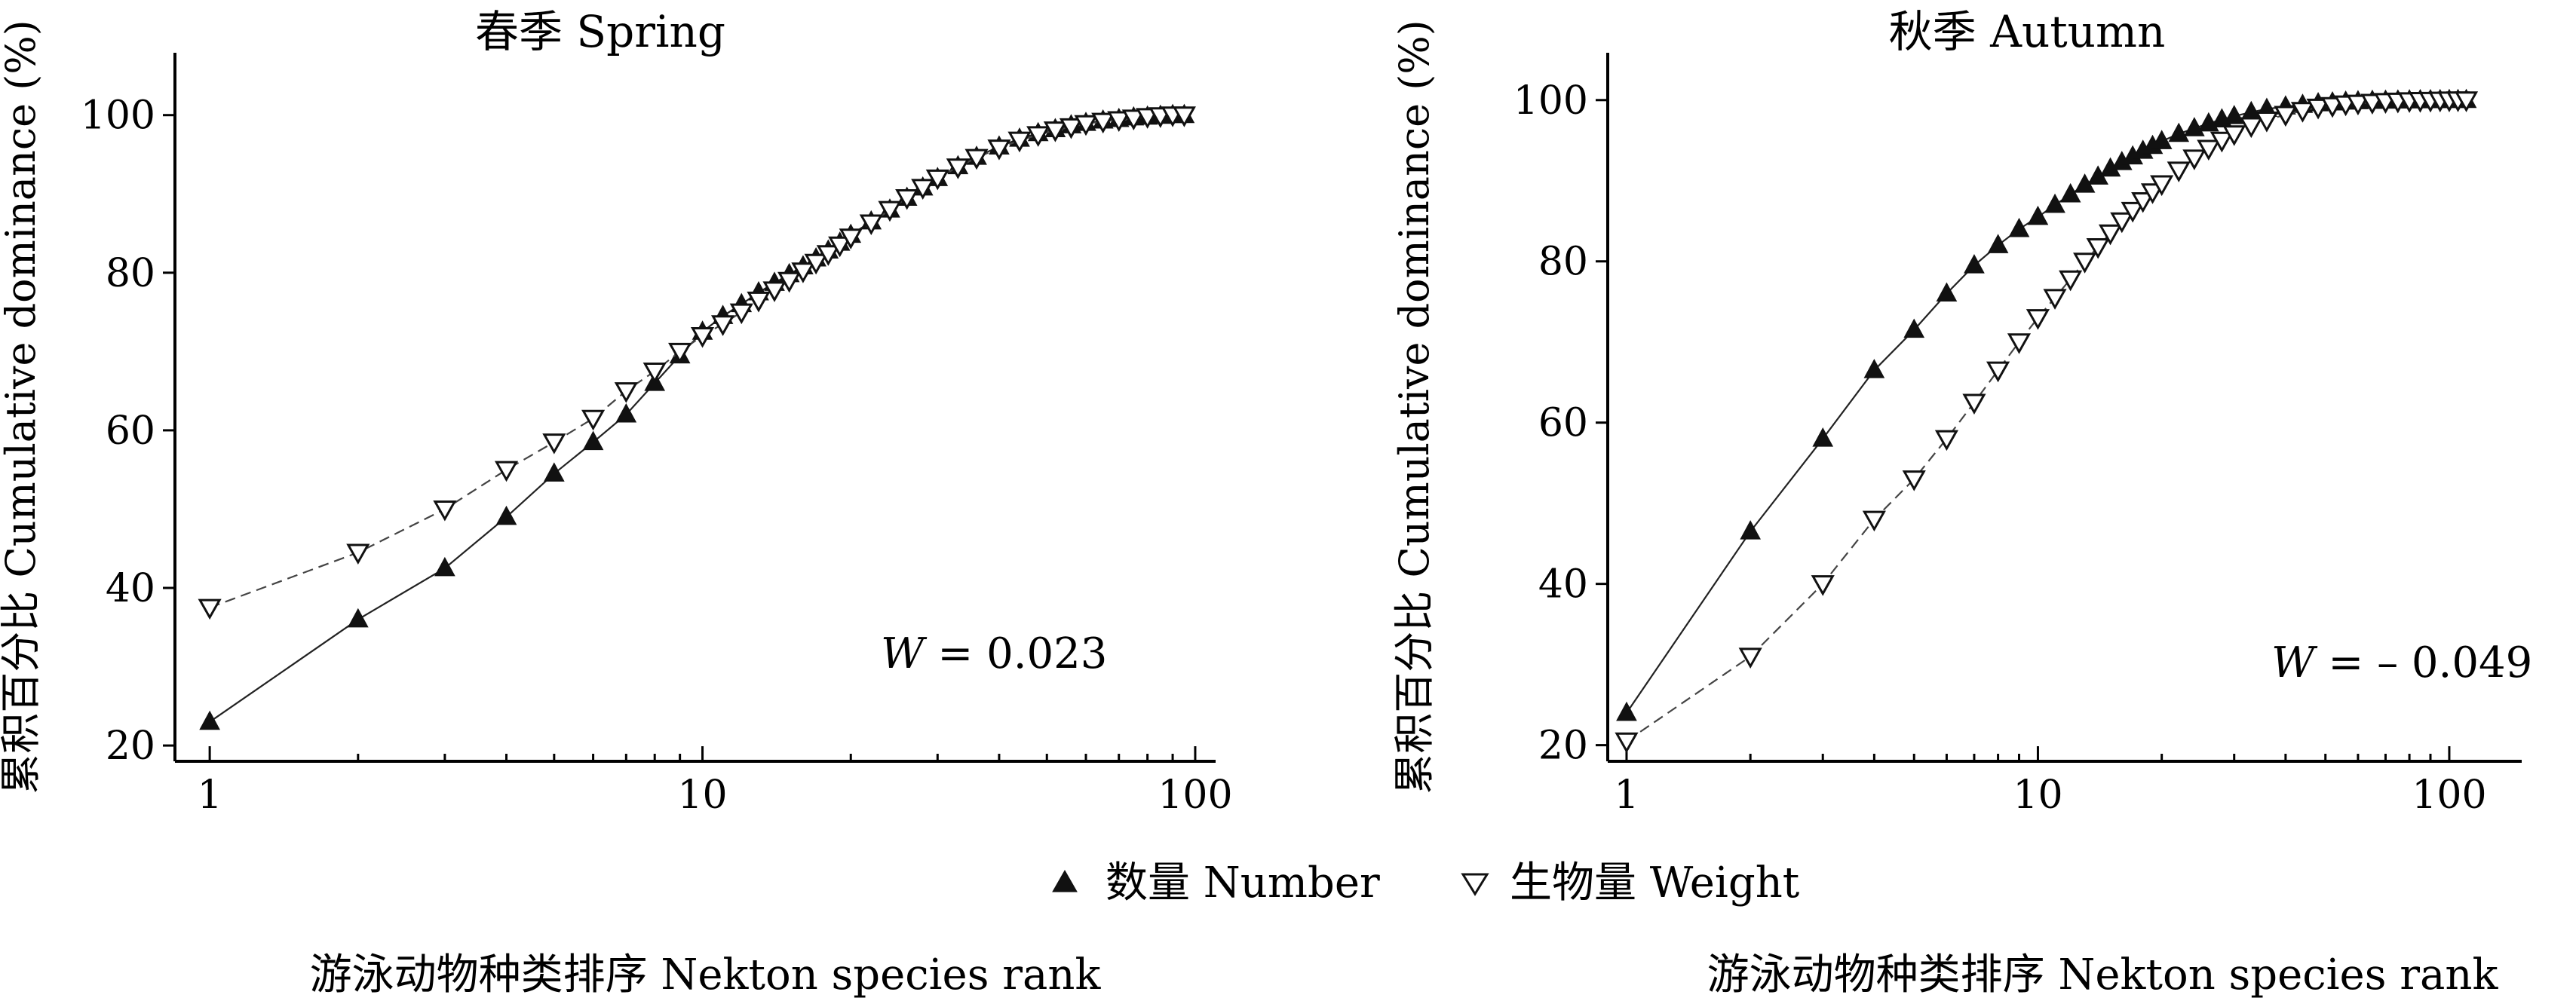 Image resolution: width=2576 pixels, height=1004 pixels. What do you see at coordinates (1550, 101) in the screenshot?
I see `autumn-y-tick-label: 100` at bounding box center [1550, 101].